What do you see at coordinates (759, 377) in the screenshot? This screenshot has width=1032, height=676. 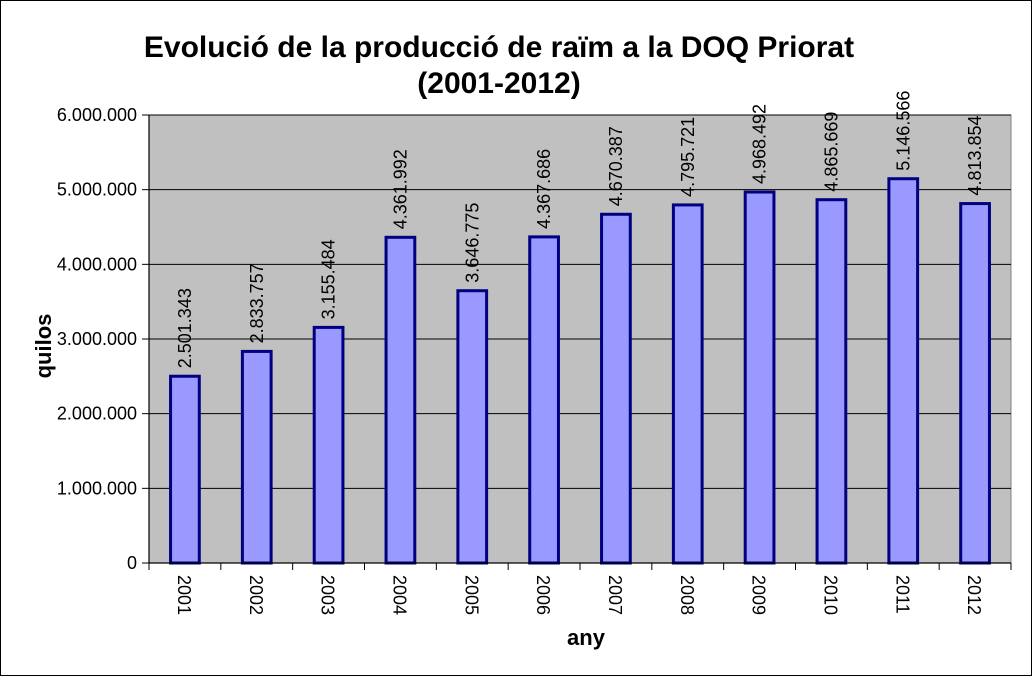 I see `bar-2009` at bounding box center [759, 377].